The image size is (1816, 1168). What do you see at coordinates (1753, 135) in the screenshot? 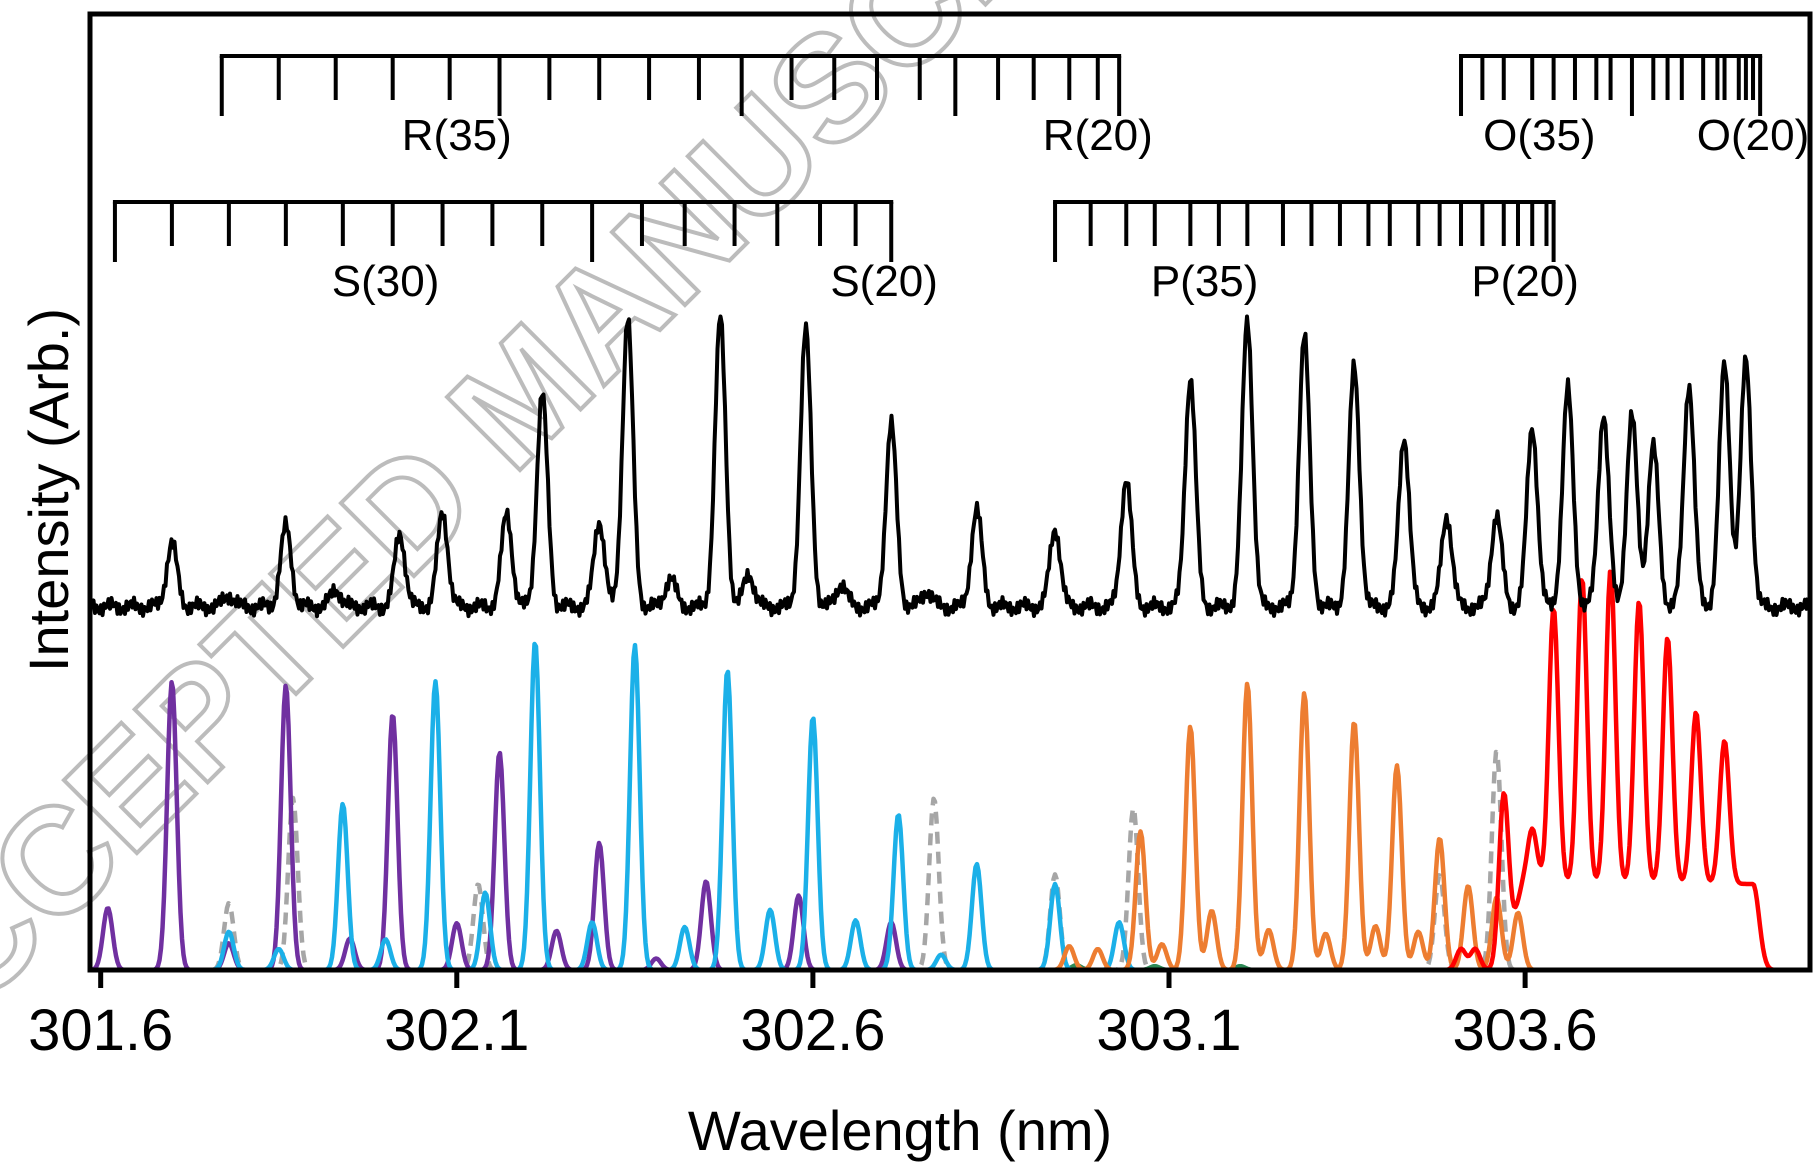
I see `branch-label-o20: O(20)` at bounding box center [1753, 135].